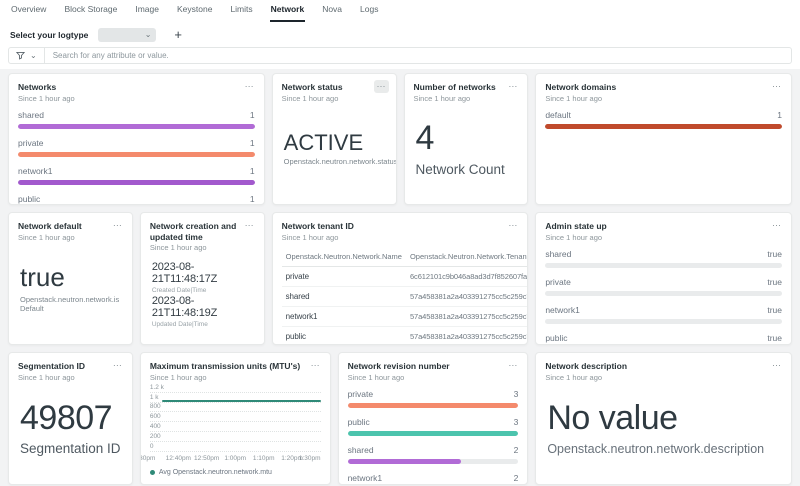 Image resolution: width=800 pixels, height=486 pixels. What do you see at coordinates (136, 92) in the screenshot?
I see `card-header: Networks Since 1 hour ago` at bounding box center [136, 92].